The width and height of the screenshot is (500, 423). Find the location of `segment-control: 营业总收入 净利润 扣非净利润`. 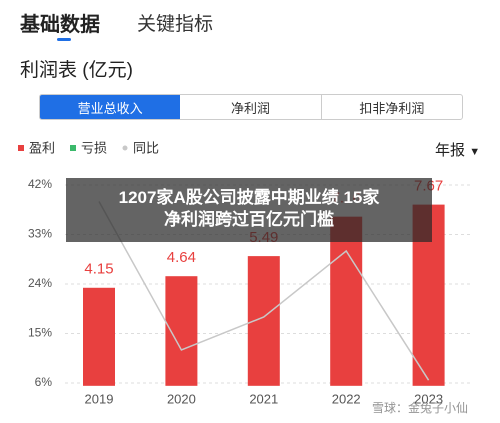

segment-control: 营业总收入 净利润 扣非净利润 is located at coordinates (251, 107).